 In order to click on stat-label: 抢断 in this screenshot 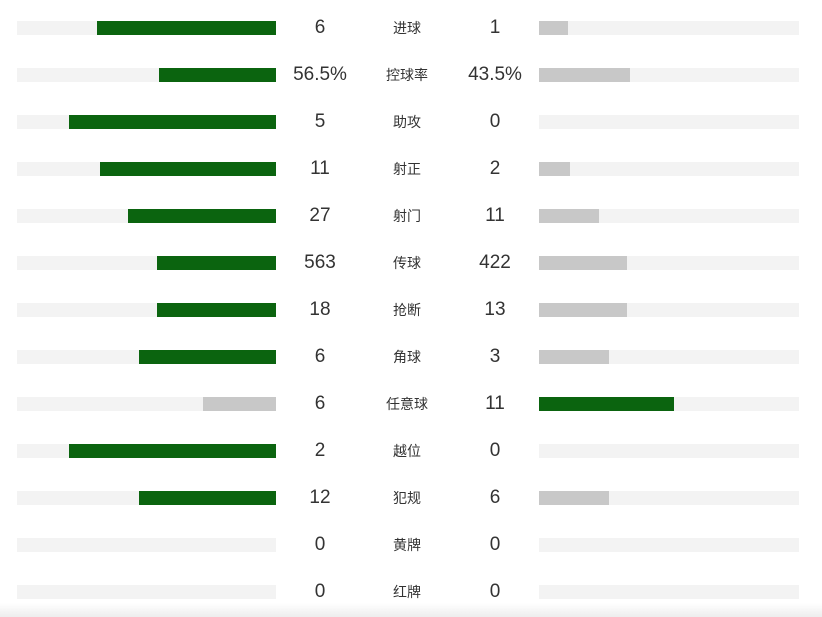, I will do `click(407, 310)`.